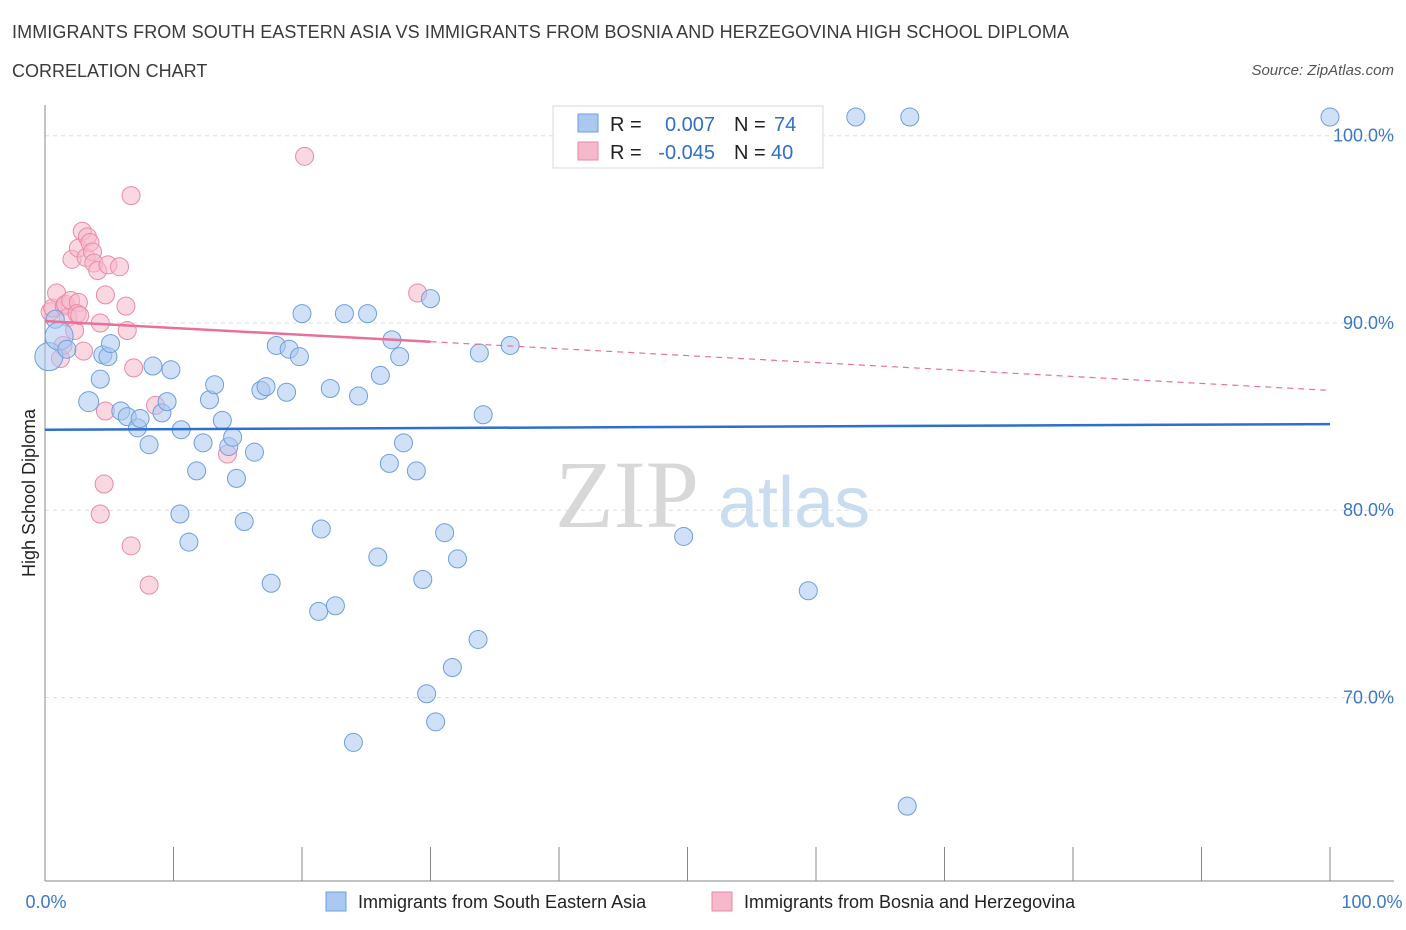 The height and width of the screenshot is (930, 1406). Describe the element at coordinates (750, 153) in the screenshot. I see `legend-n-label-bosnia: N =` at that location.